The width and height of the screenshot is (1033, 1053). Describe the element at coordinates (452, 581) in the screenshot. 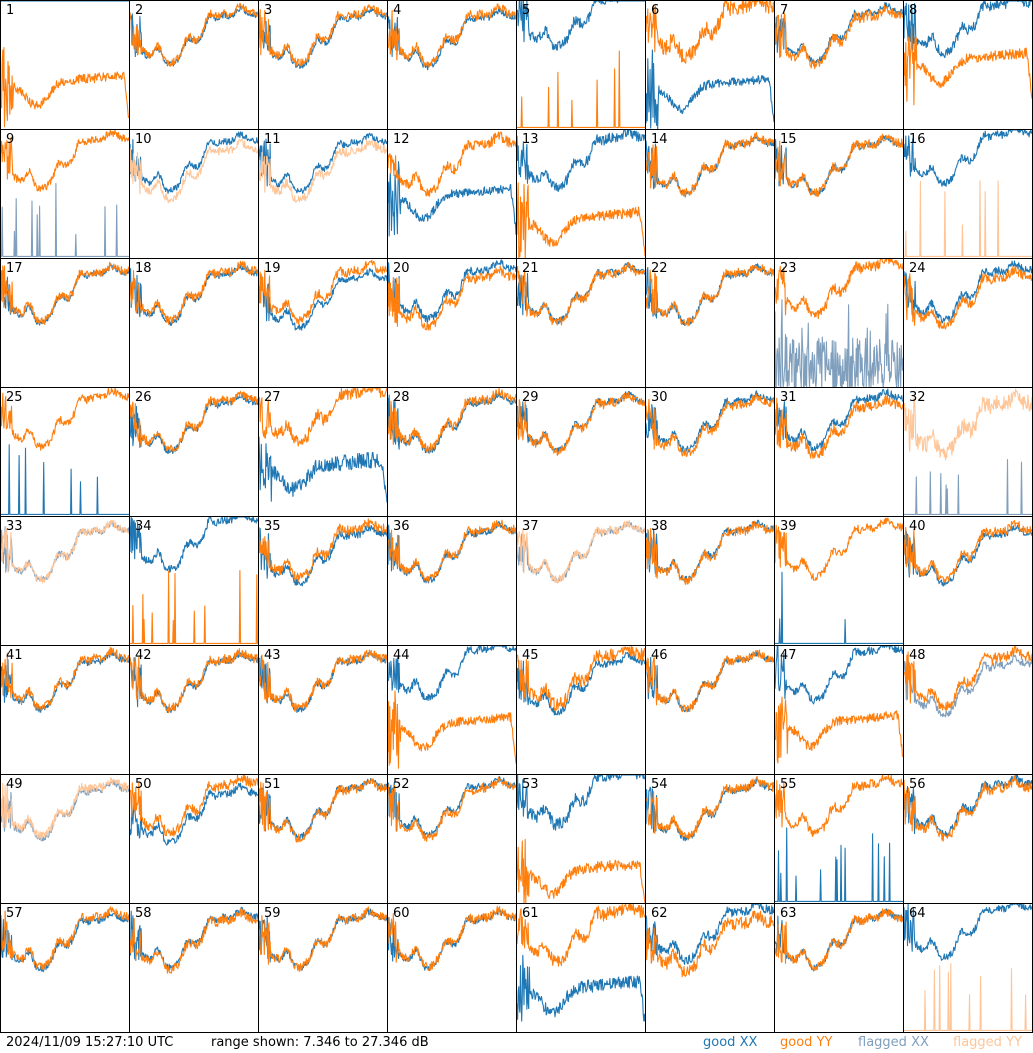

I see `antenna-panel-36: 36` at that location.